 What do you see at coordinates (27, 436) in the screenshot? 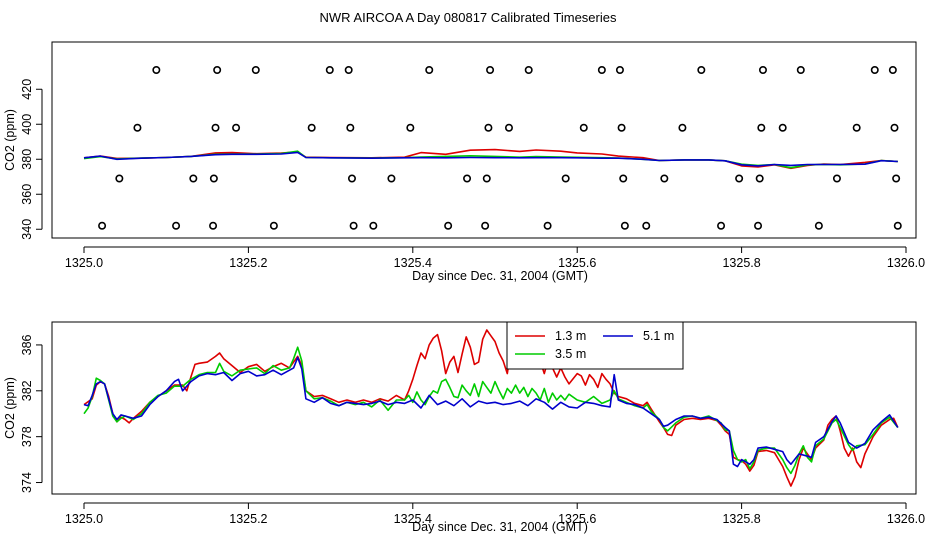
I see `y-tick-label: 378` at bounding box center [27, 436].